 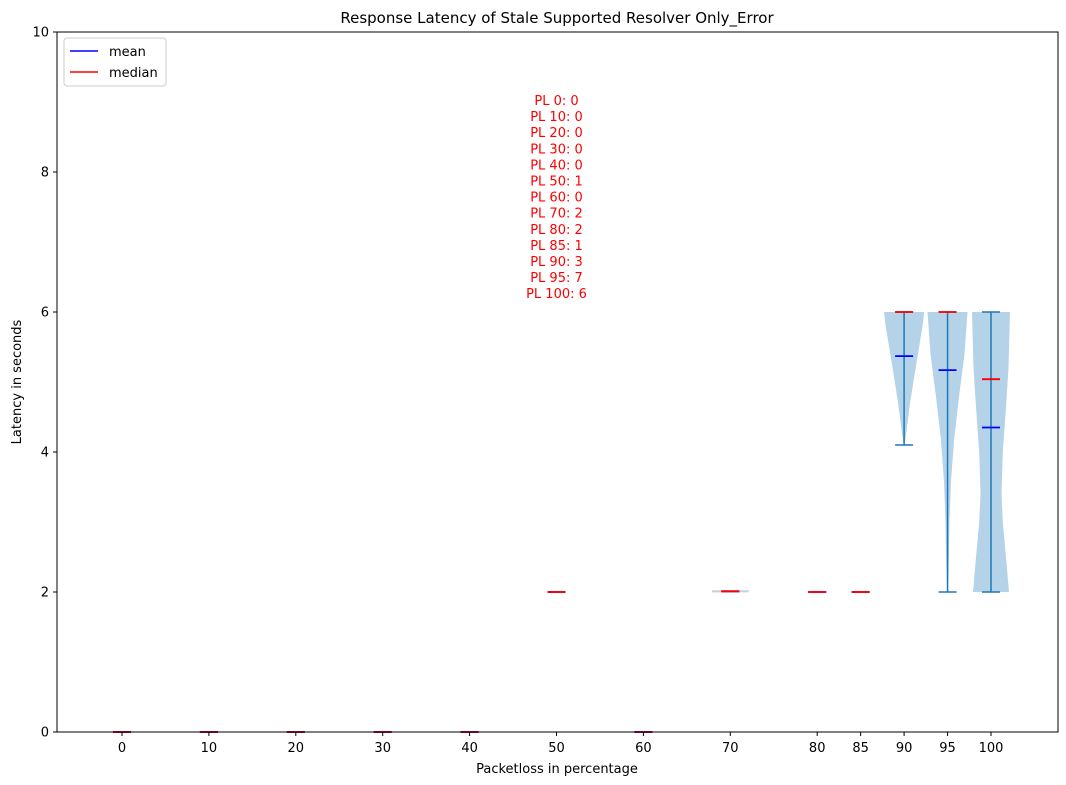 I want to click on annotation-line: PL 80: 2, so click(x=556, y=230).